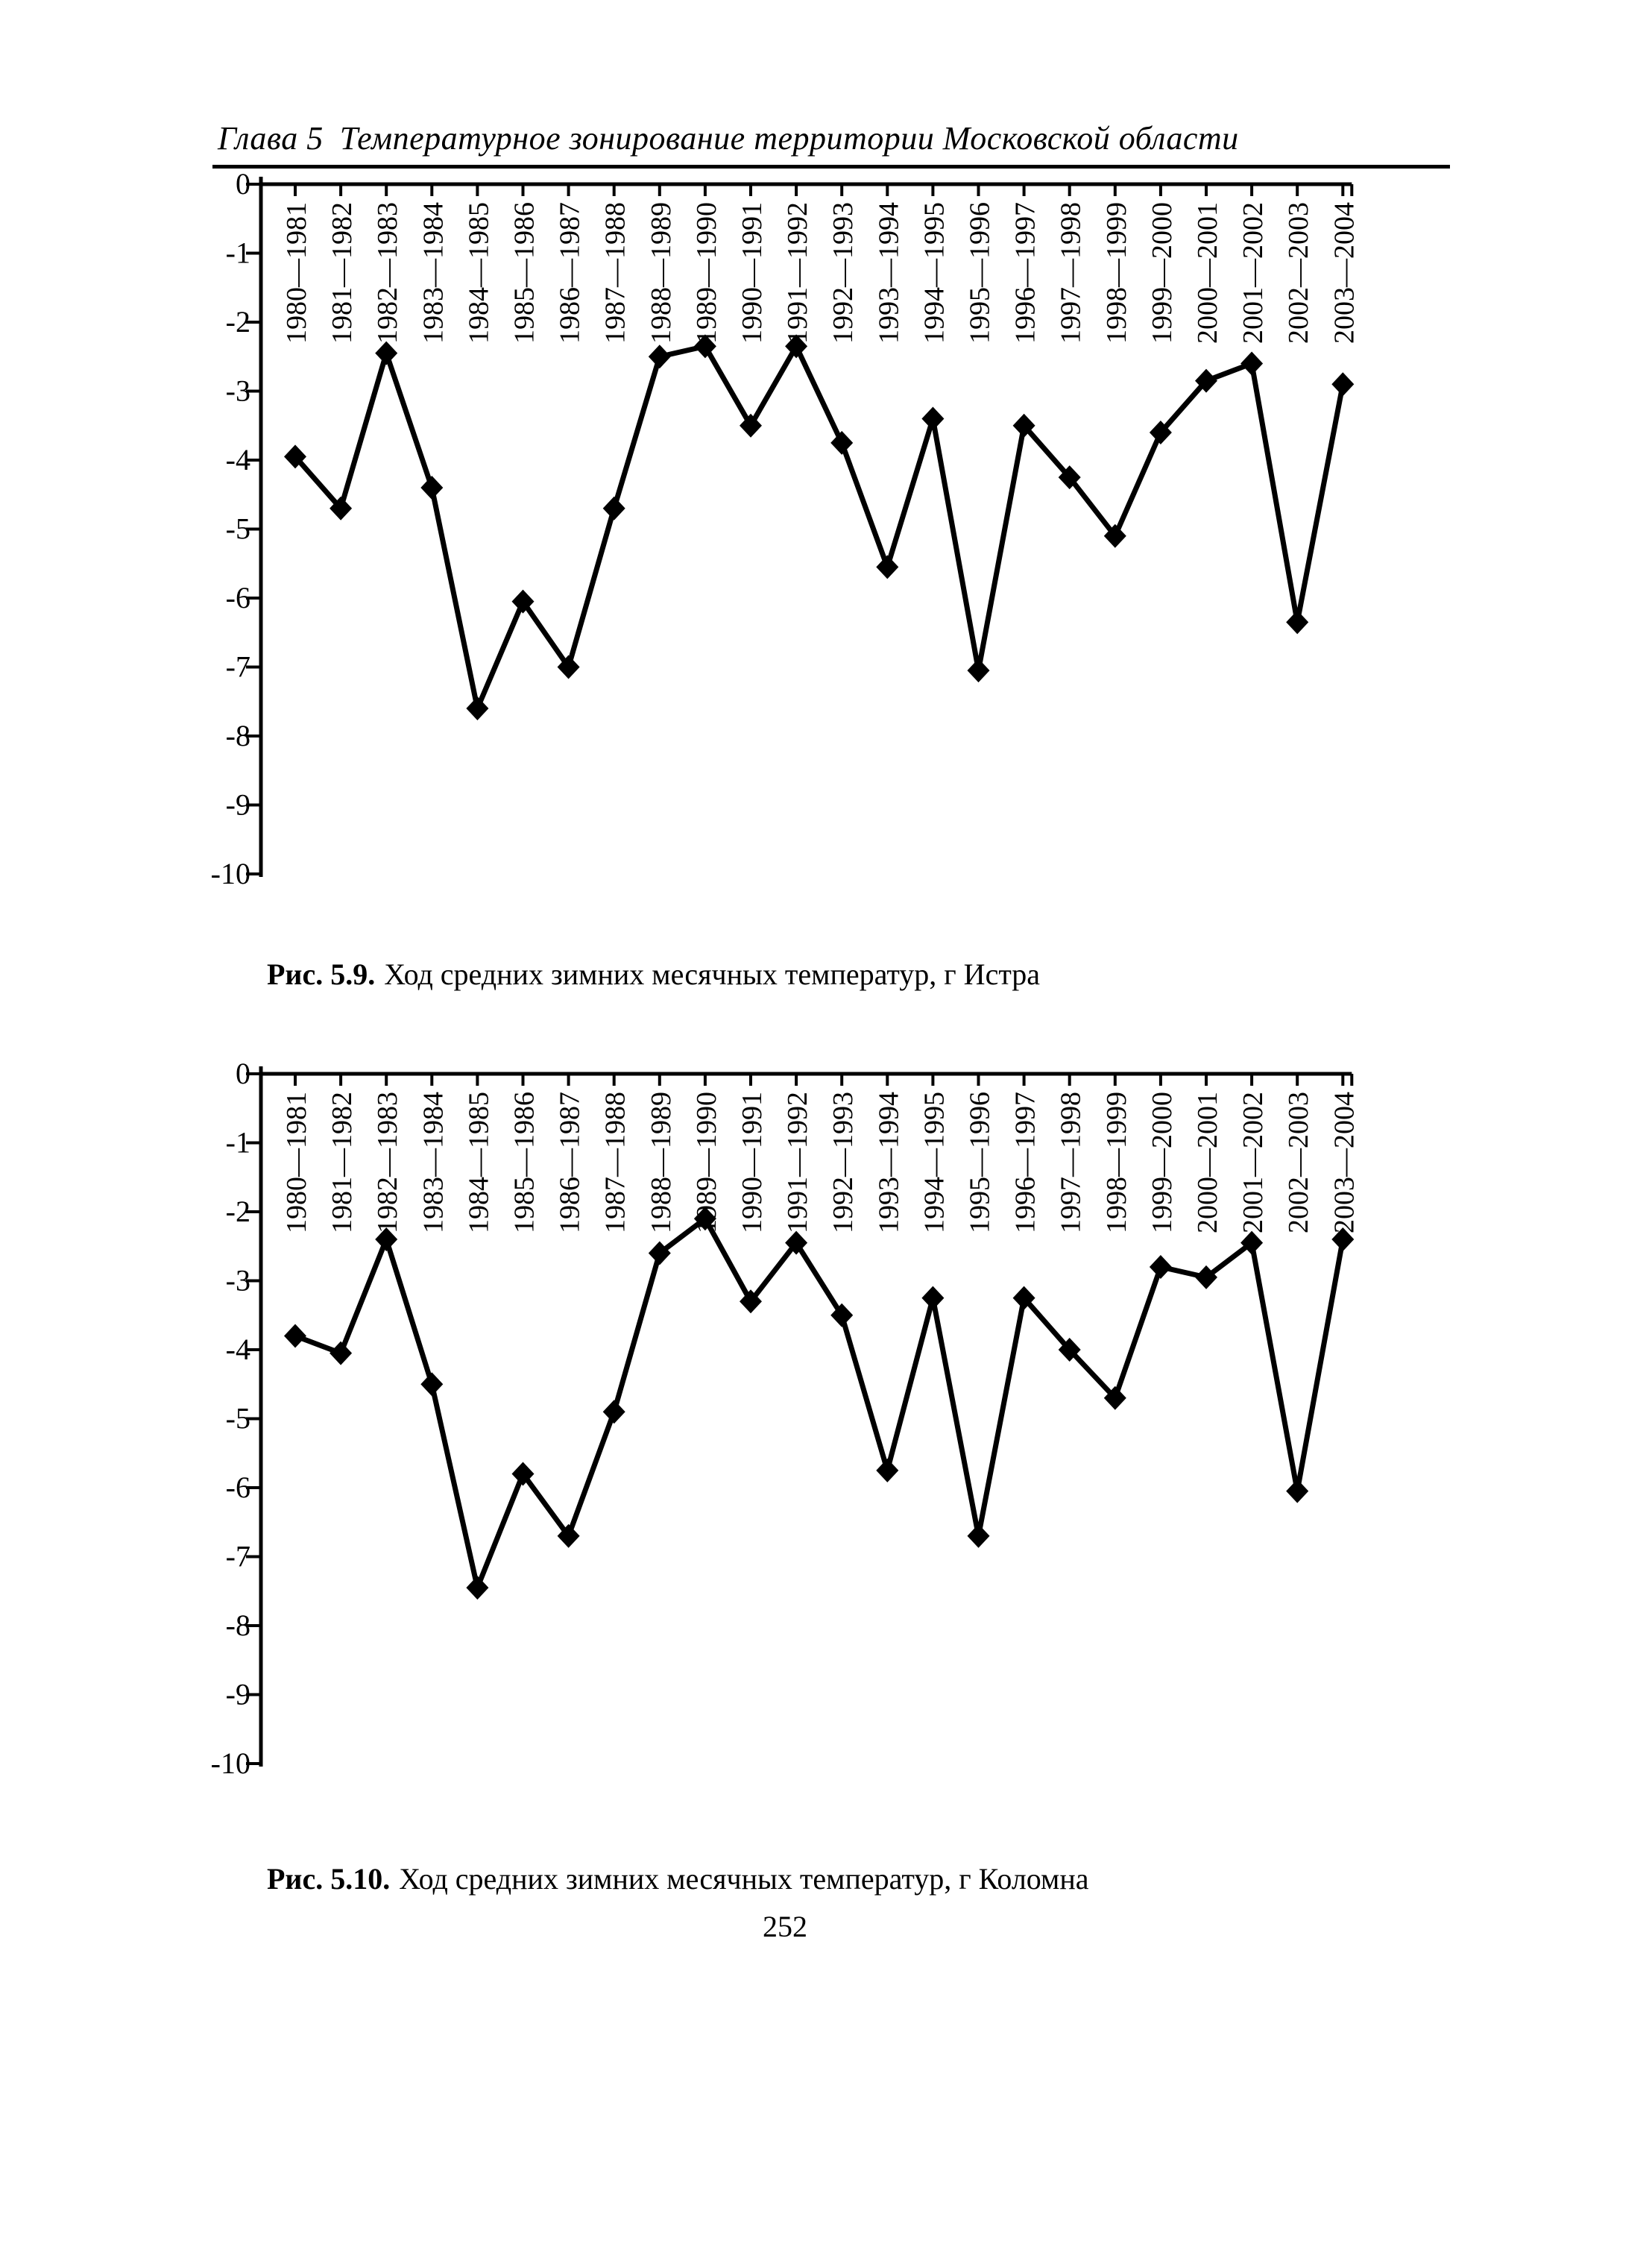 The width and height of the screenshot is (1652, 2255). What do you see at coordinates (570, 1163) in the screenshot?
I see `x-category-label: 1986—1987` at bounding box center [570, 1163].